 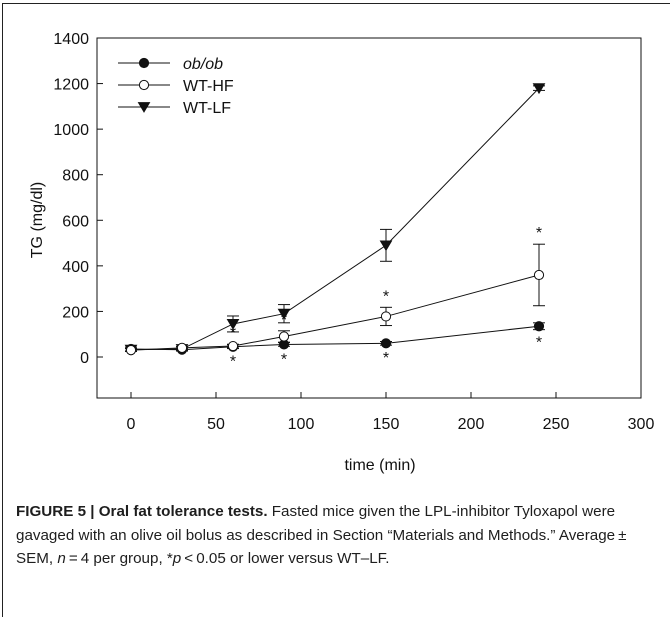 I want to click on y-tick-label: 0, so click(x=84, y=358).